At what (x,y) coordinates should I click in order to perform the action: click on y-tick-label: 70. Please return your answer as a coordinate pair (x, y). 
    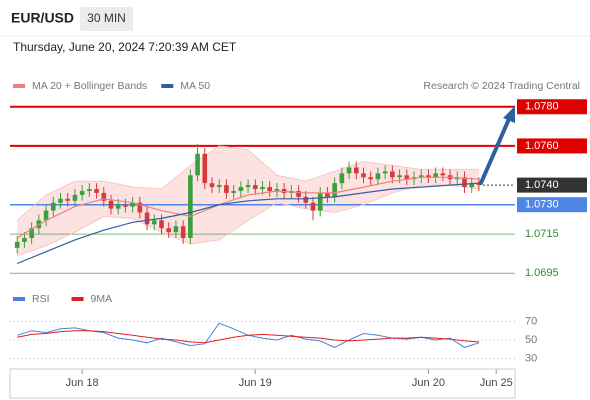
    Looking at the image, I should click on (531, 321).